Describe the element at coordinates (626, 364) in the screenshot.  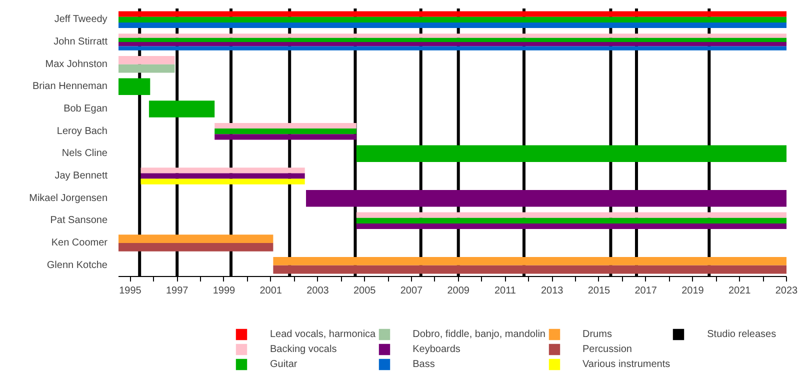
I see `legend-label: Various instruments` at that location.